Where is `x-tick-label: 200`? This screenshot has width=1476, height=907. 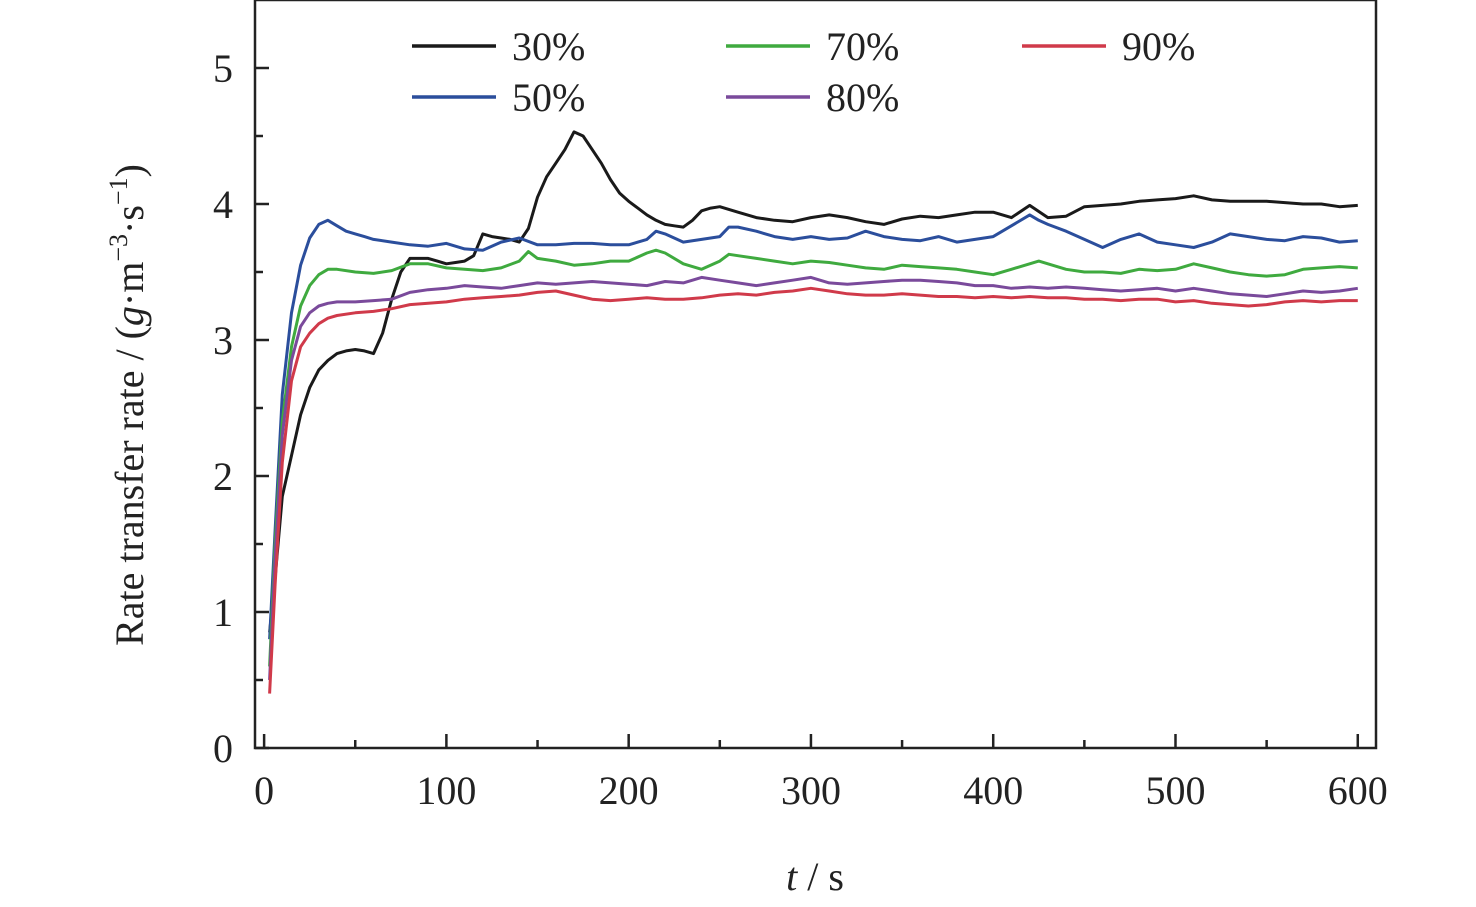
x-tick-label: 200 is located at coordinates (629, 790).